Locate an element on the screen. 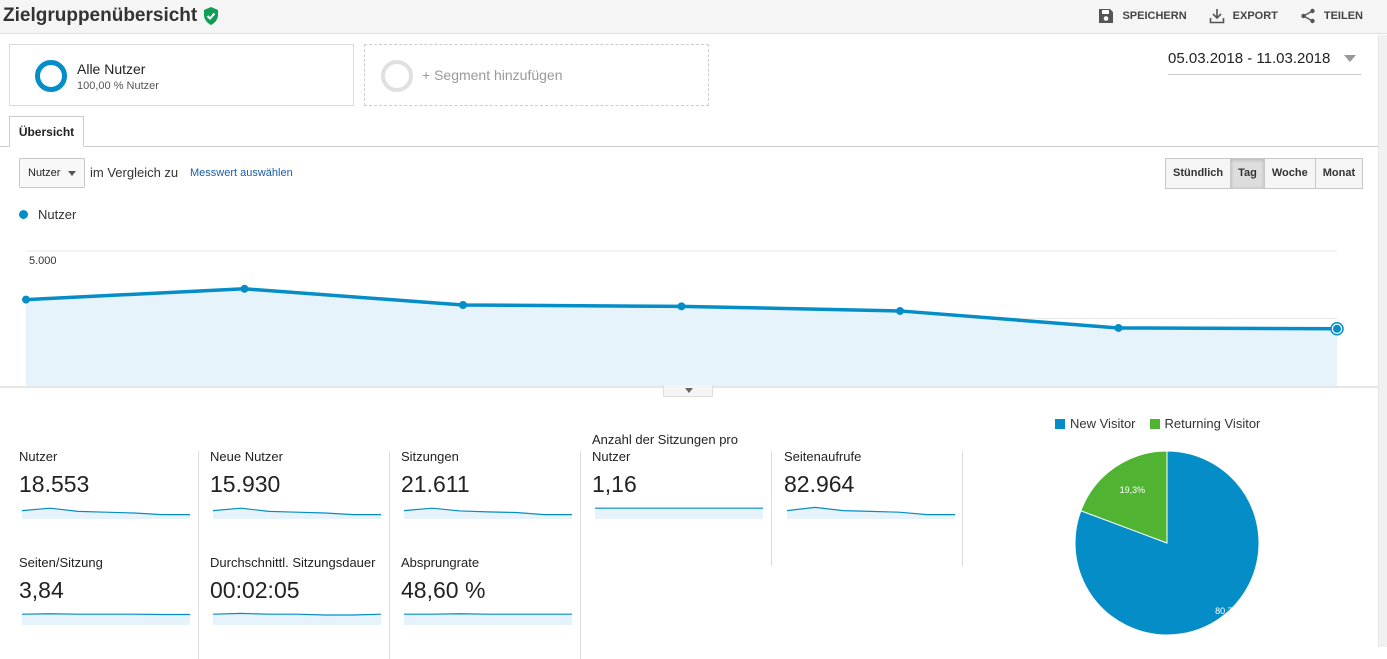 Image resolution: width=1387 pixels, height=659 pixels. segment-ring-icon is located at coordinates (51, 76).